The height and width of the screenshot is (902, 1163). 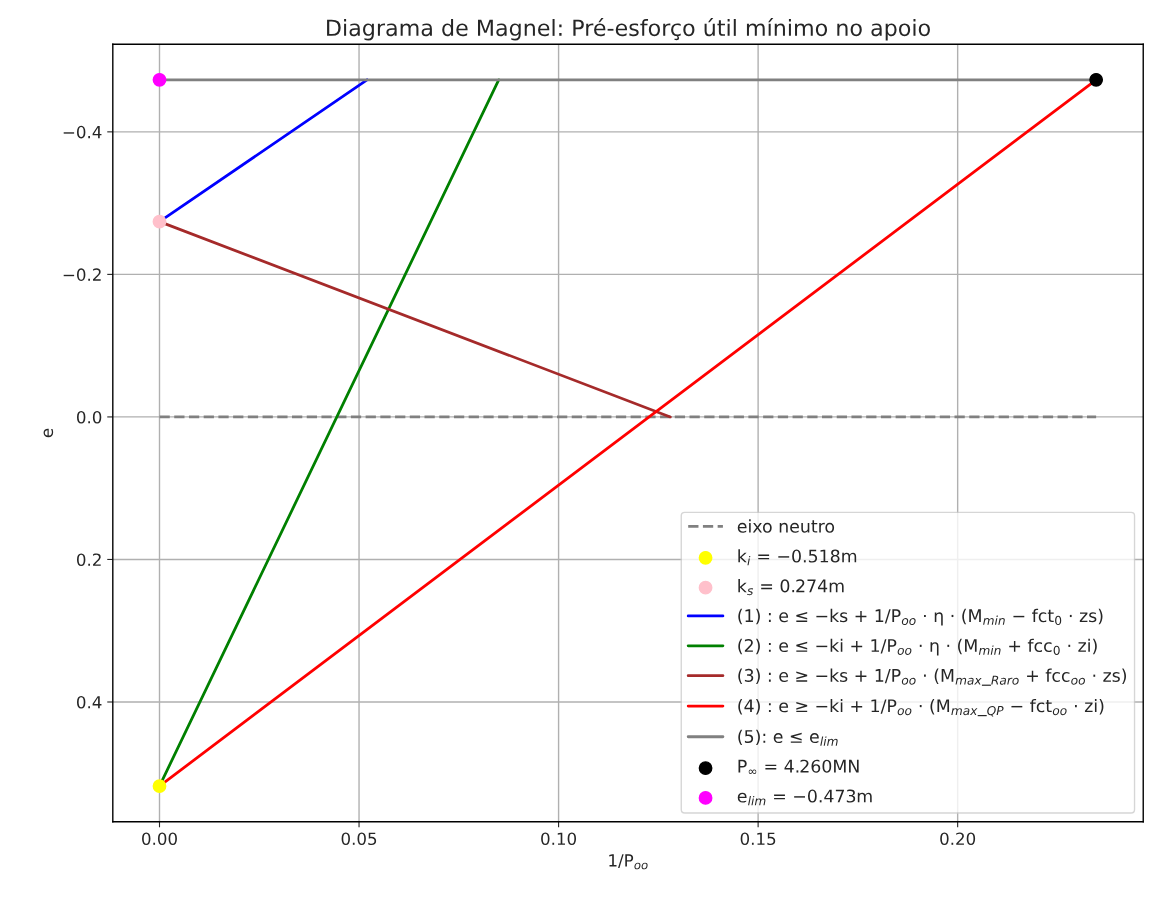 What do you see at coordinates (920, 617) in the screenshot?
I see `legend-label: (1) : e ≤ −ks + 1/P$_{oo}$ · η · (M$_{min}$ − fct$_{0}$ · zs)` at bounding box center [920, 617].